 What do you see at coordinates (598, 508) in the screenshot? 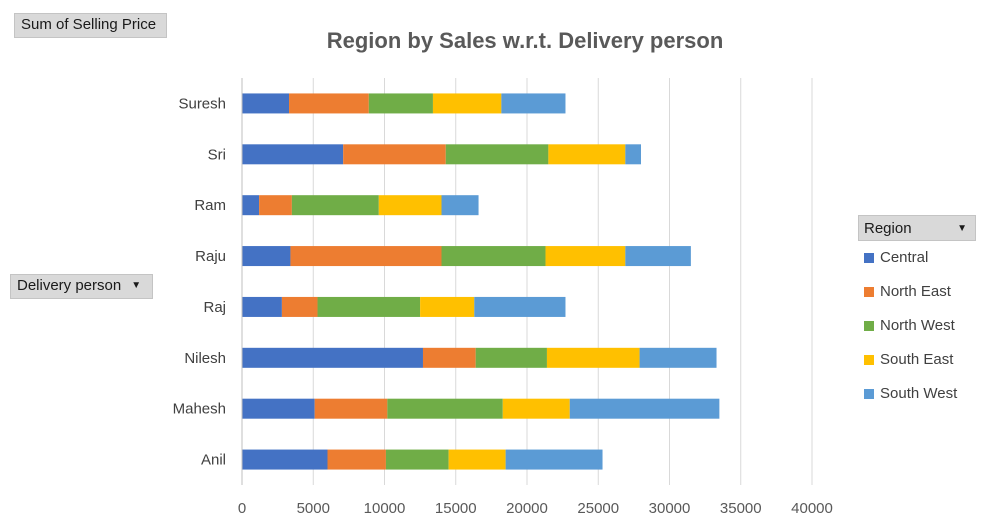
I see `x-tick-label: 25000` at bounding box center [598, 508].